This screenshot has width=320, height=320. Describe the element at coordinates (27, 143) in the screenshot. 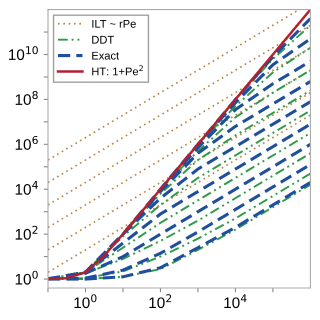

I see `y-tick-label: 10$^{6}$` at that location.